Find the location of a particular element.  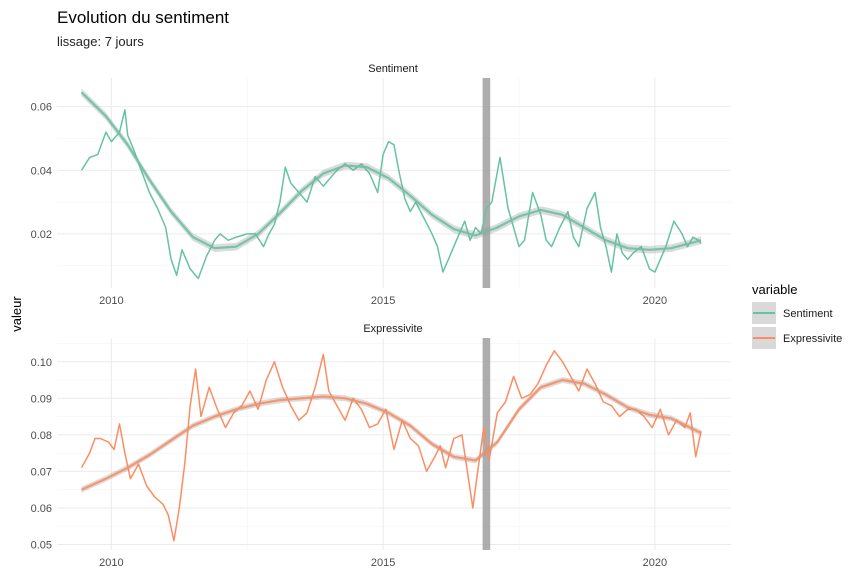

legend: variable Sentiment Expressivite is located at coordinates (797, 315).